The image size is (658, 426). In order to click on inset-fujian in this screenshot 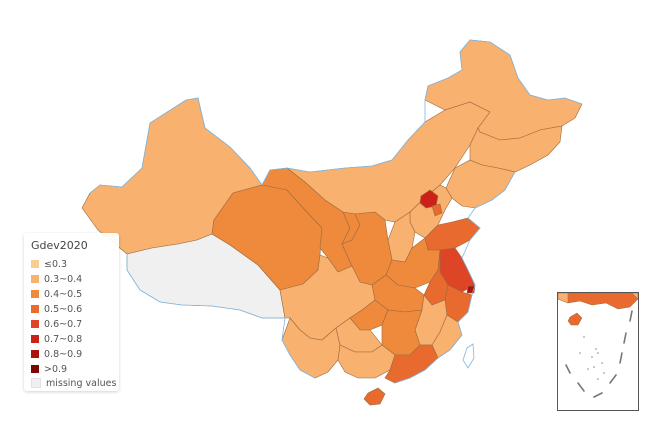, I will do `click(634, 296)`.